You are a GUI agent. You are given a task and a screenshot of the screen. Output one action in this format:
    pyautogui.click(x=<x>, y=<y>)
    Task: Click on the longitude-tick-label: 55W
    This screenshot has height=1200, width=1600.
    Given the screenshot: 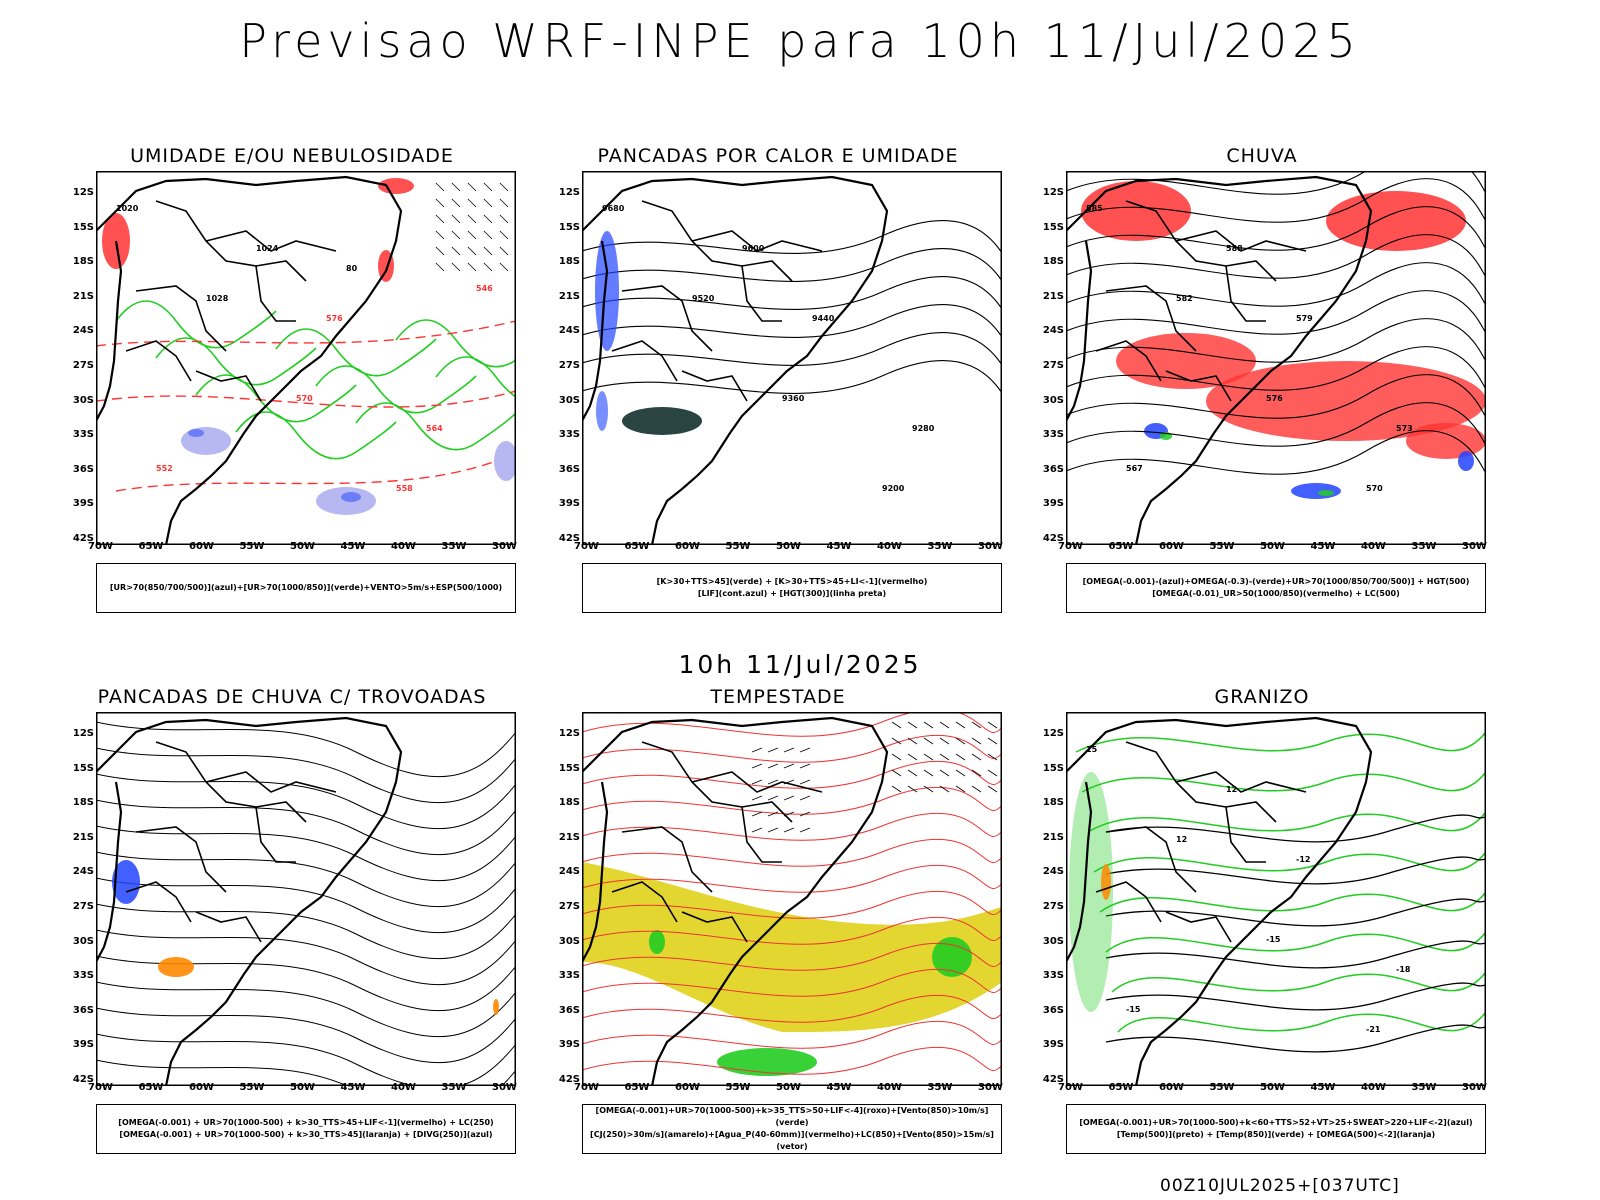 What is the action you would take?
    pyautogui.click(x=1222, y=546)
    